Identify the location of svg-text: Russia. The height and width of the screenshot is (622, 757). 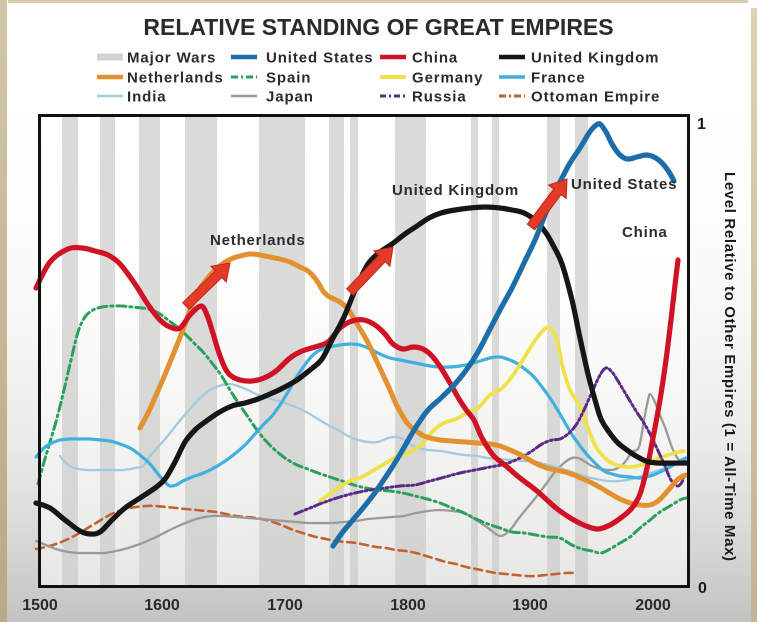
(439, 97).